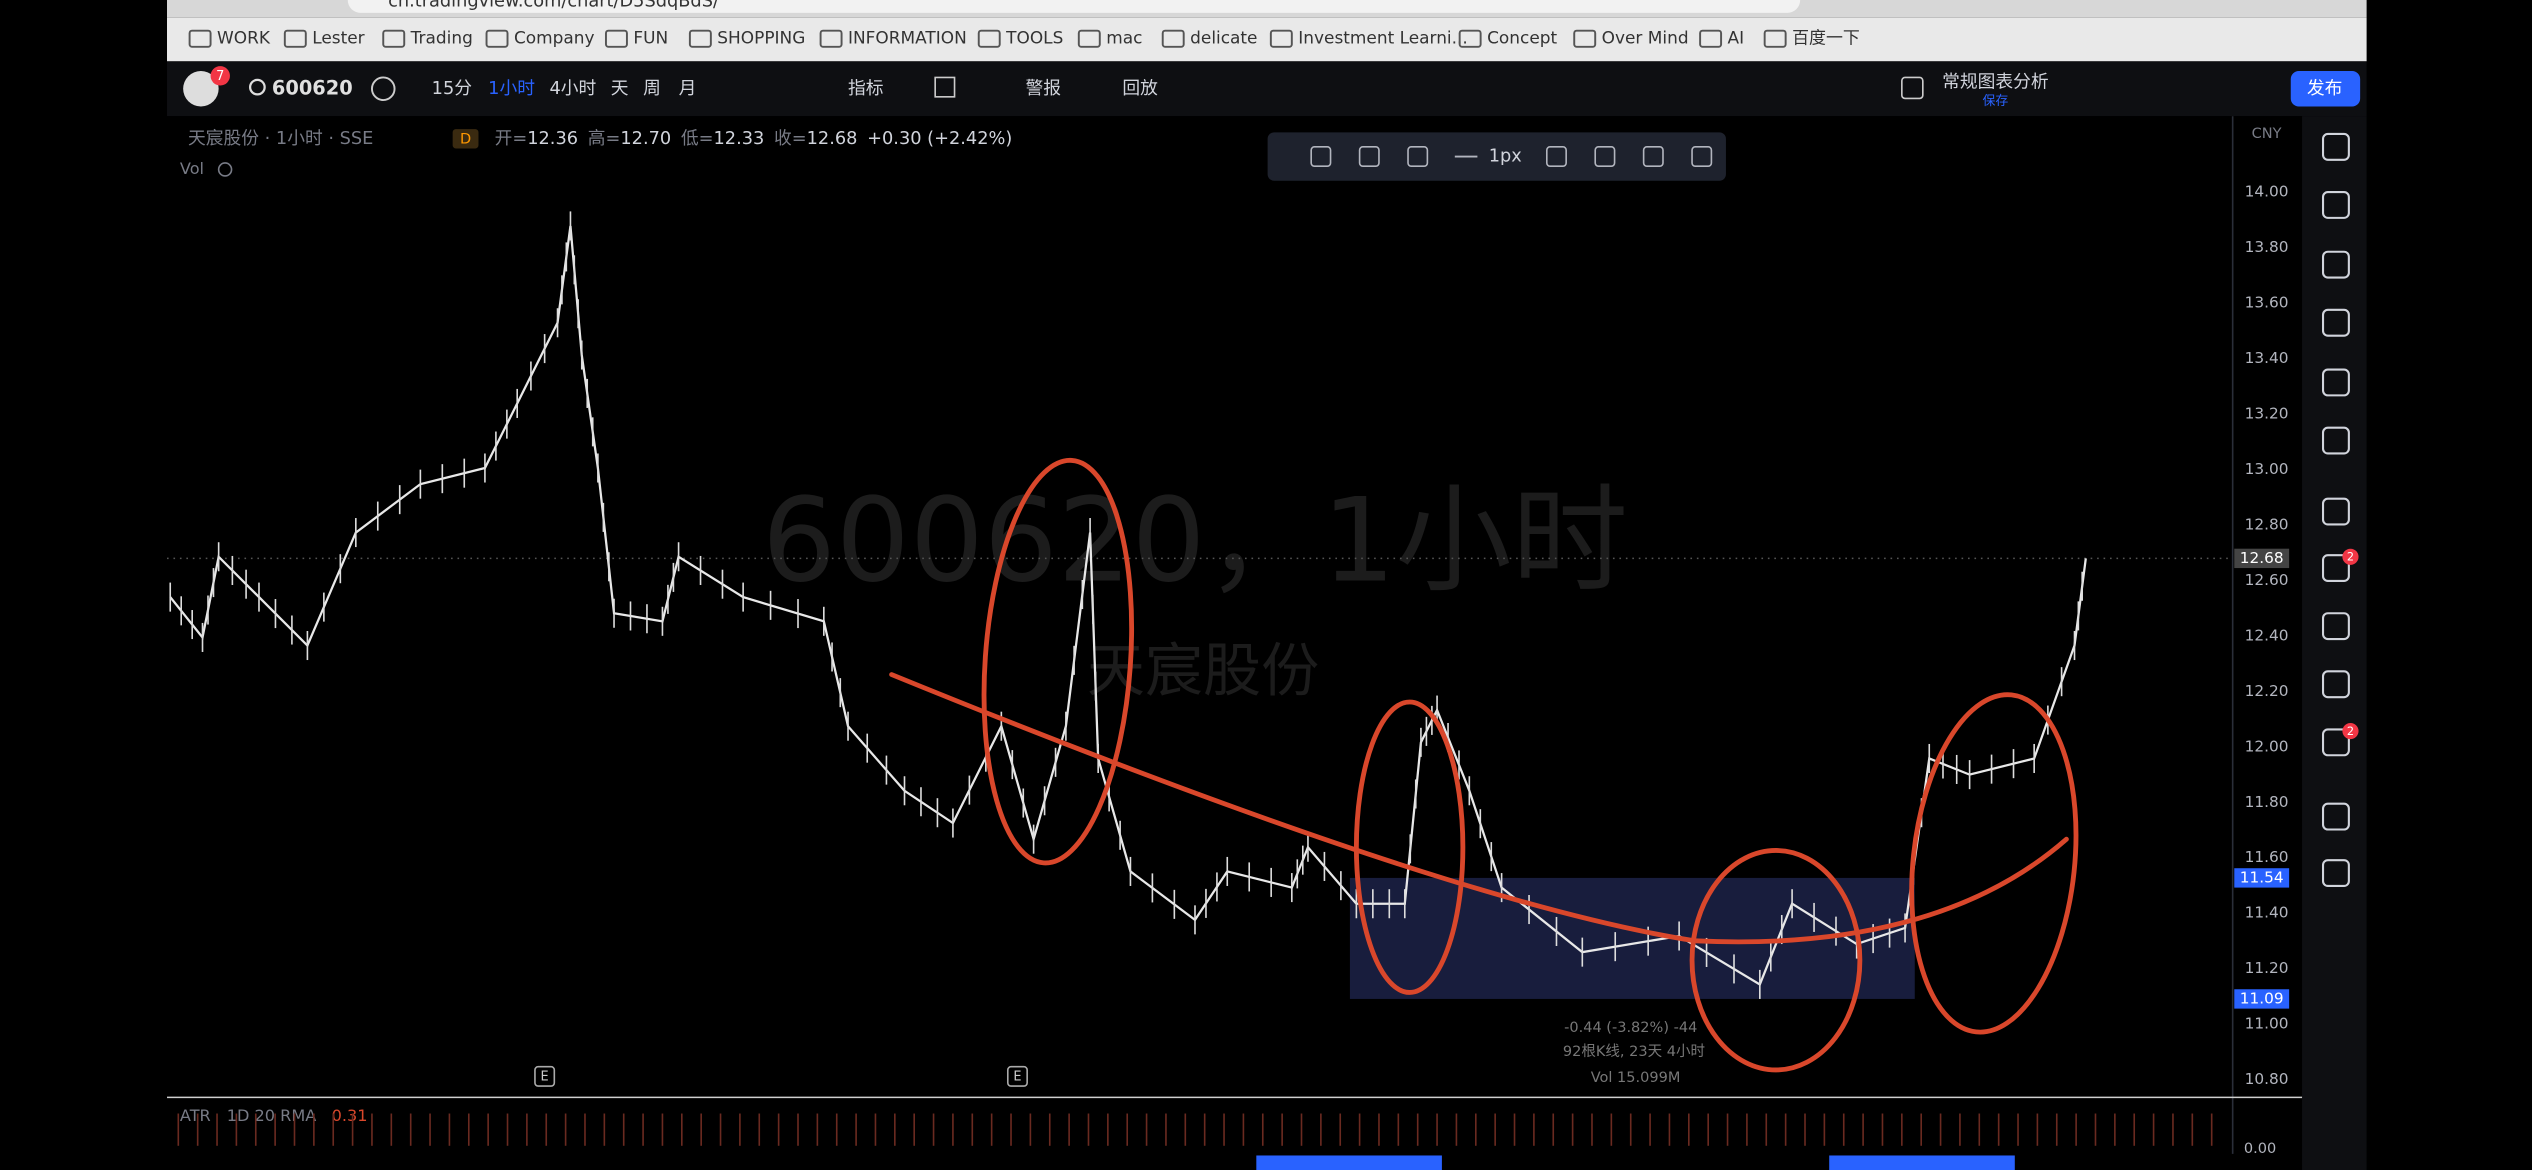 The width and height of the screenshot is (2532, 1170). Describe the element at coordinates (511, 139) in the screenshot. I see `ohlc-open-label: 开=` at that location.